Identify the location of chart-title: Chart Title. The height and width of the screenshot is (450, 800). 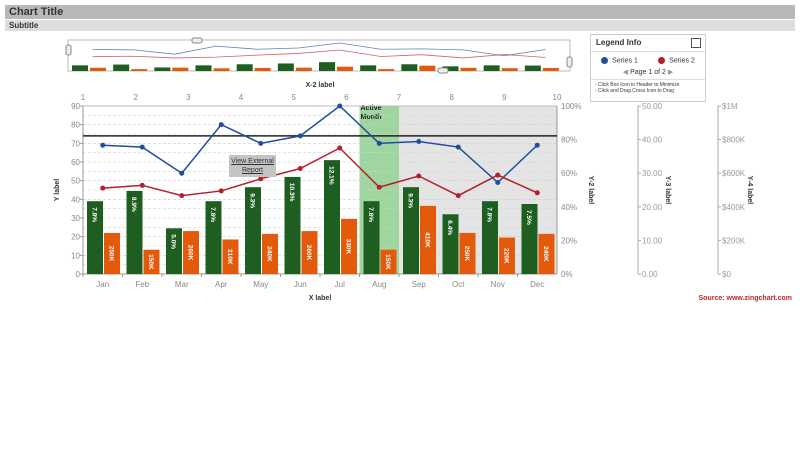
(400, 12).